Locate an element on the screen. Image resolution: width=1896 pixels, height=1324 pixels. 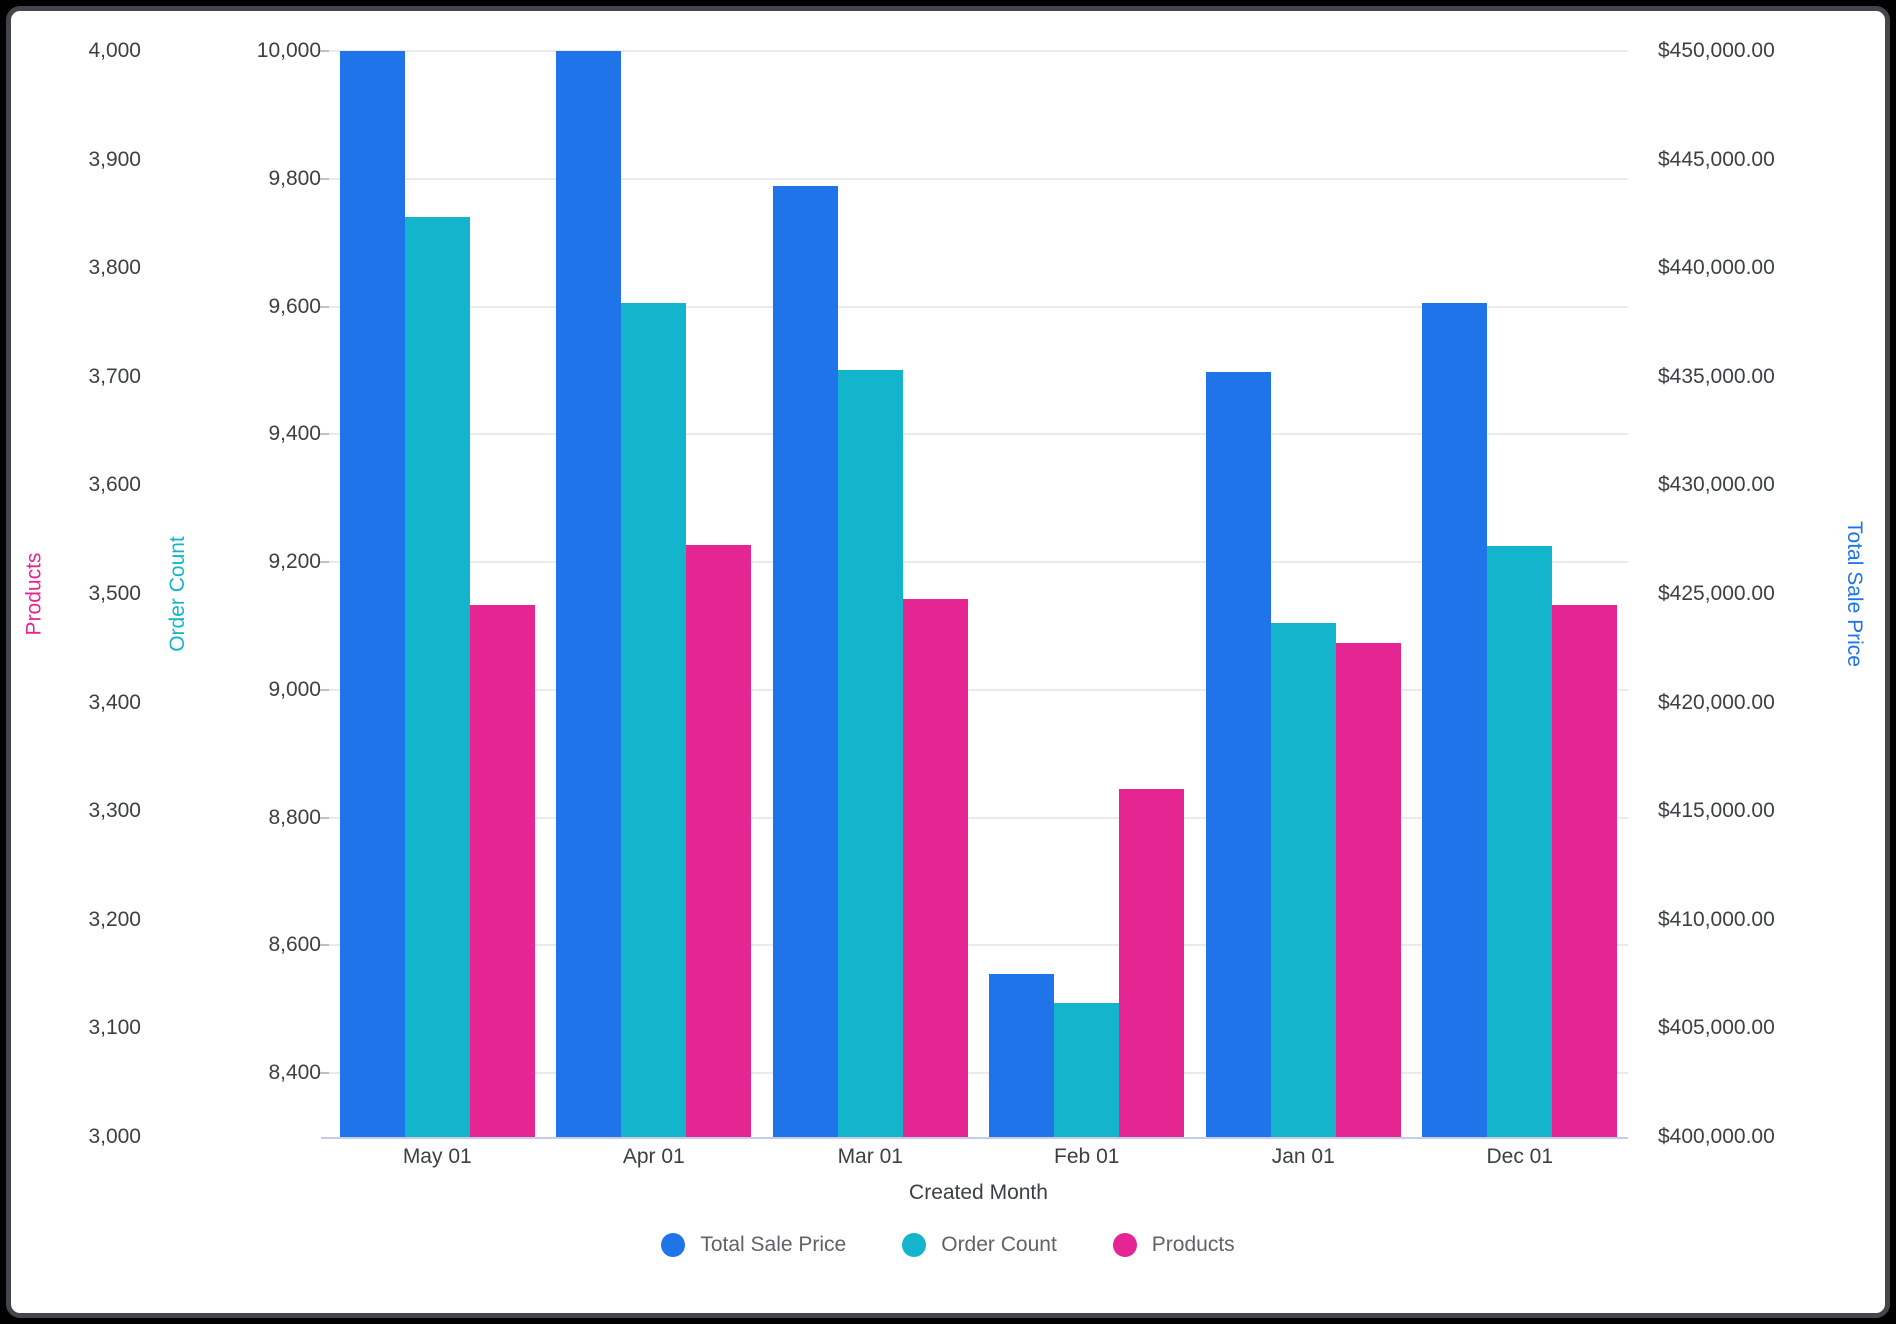
total-sale-price-axis-title: Total Sale Price is located at coordinates (1854, 594).